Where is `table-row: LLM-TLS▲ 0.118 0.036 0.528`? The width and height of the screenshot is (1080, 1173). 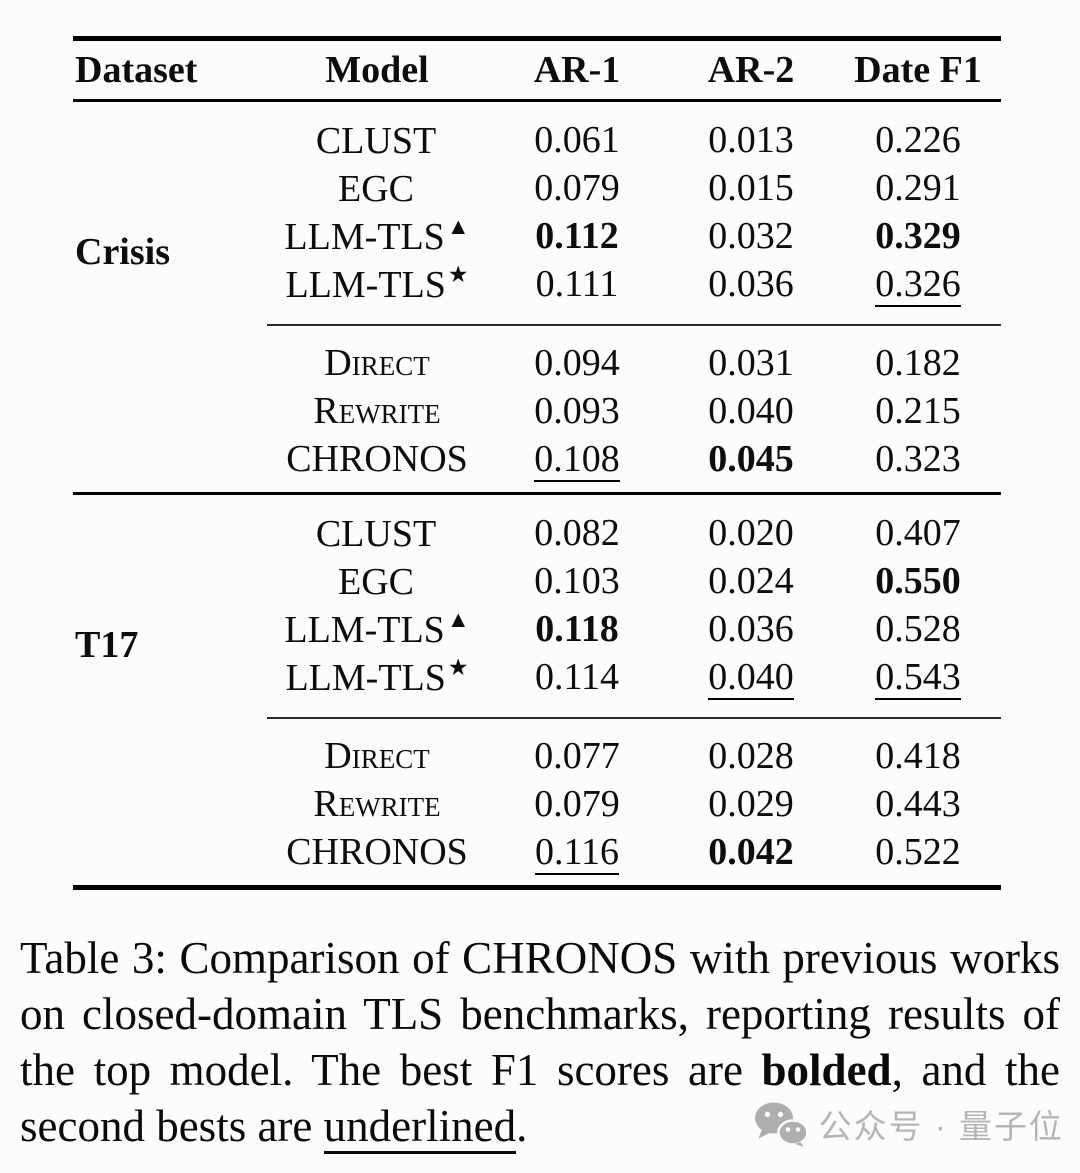
table-row: LLM-TLS▲ 0.118 0.036 0.528 is located at coordinates (537, 629).